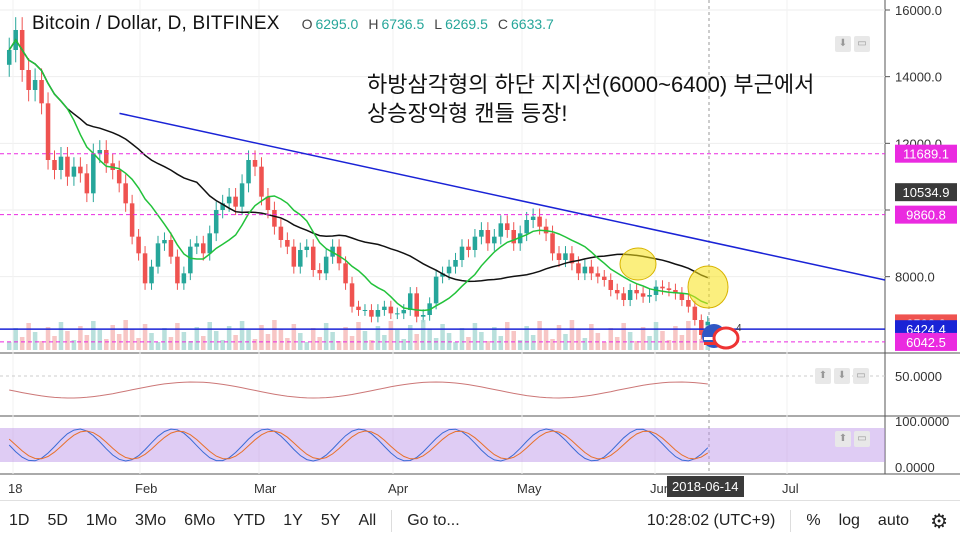  Describe the element at coordinates (591, 84) in the screenshot. I see `annotation-line-1: 하방삼각형의 하단 지지선(6000~6400) 부근에서` at that location.